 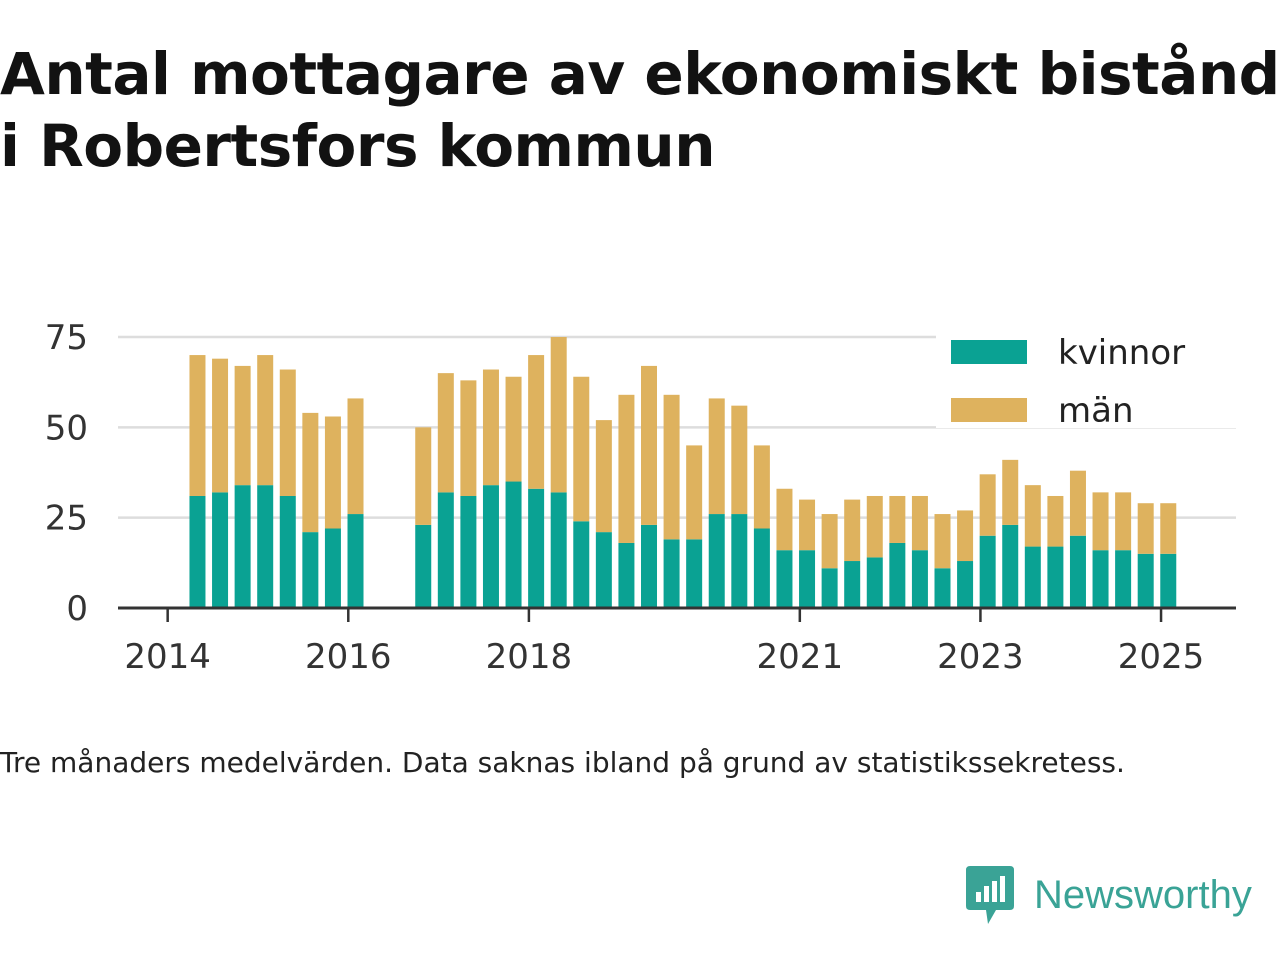 I want to click on chart-title-line-1: Antal mottagare av ekonomiskt bistånd, so click(x=640, y=74).